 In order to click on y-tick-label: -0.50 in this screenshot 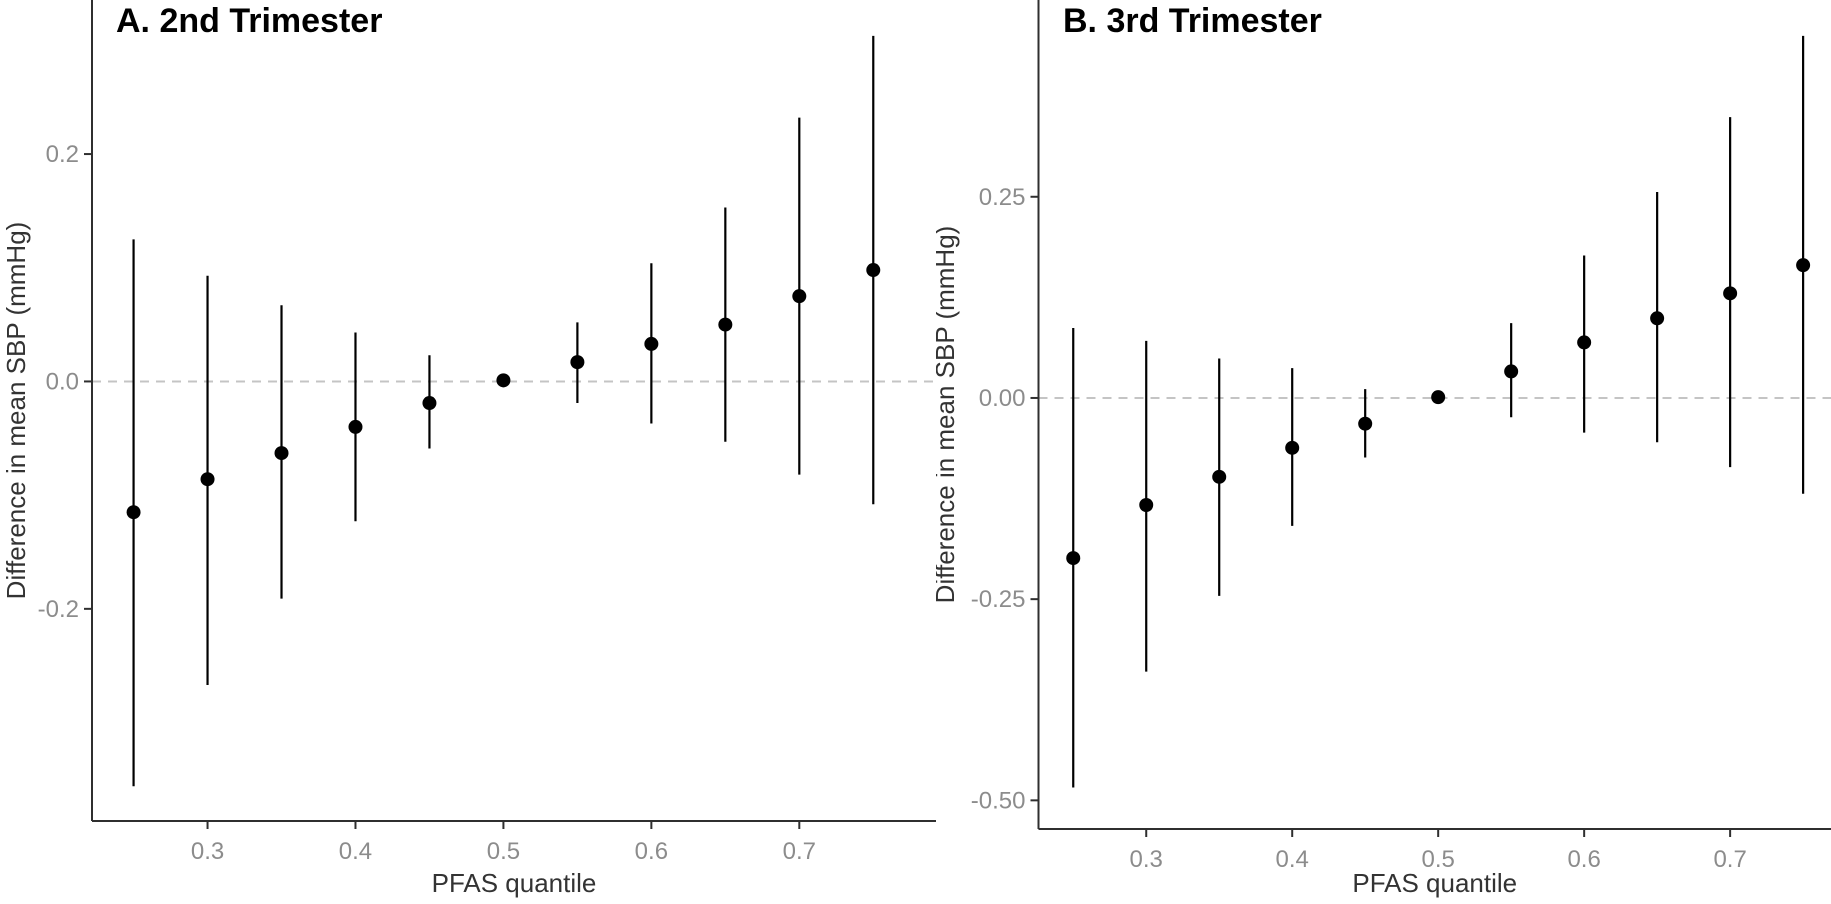, I will do `click(998, 800)`.